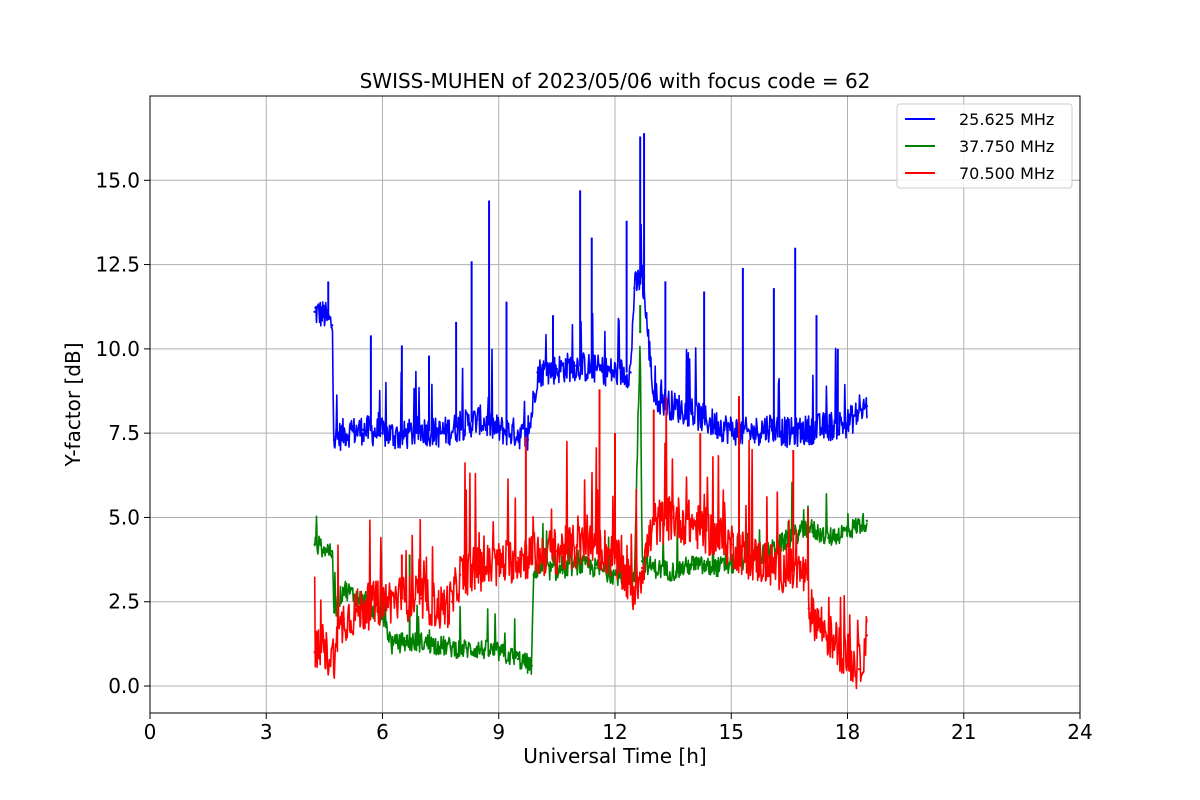  Describe the element at coordinates (847, 732) in the screenshot. I see `x-tick-label: 18` at that location.